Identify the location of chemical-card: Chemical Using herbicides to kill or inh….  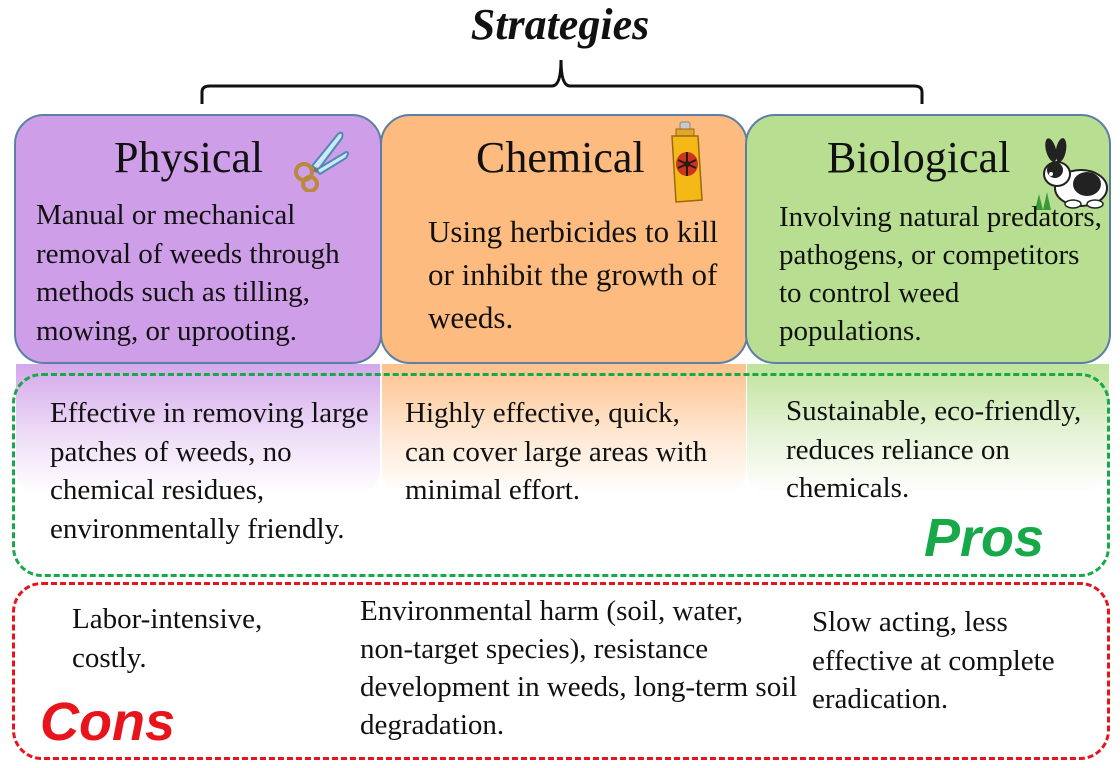
(564, 239).